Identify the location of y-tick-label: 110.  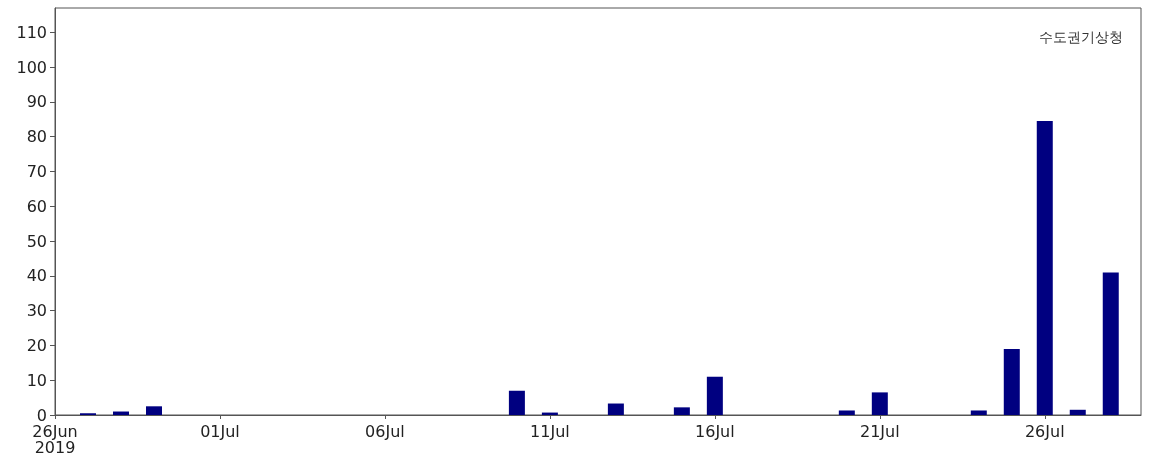
(31, 32).